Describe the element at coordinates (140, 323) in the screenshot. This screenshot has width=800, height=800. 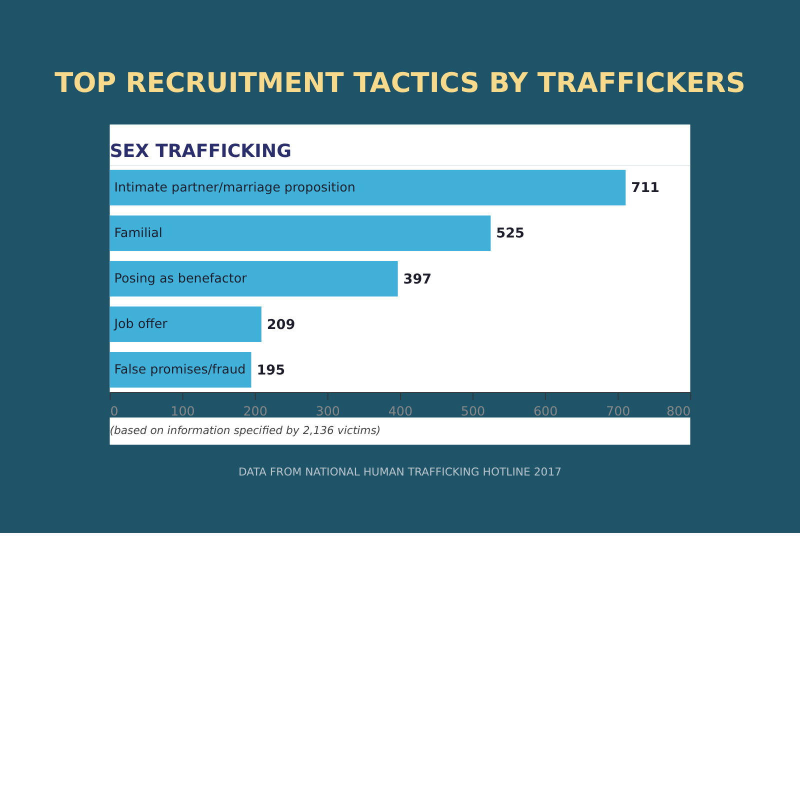
I see `y-tick-label: Job offer` at that location.